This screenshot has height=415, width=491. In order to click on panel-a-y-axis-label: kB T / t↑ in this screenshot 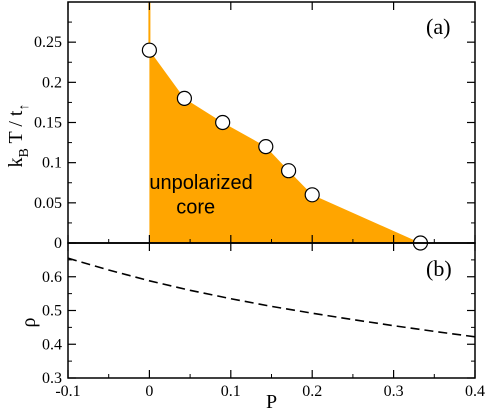, I will do `click(18, 136)`.